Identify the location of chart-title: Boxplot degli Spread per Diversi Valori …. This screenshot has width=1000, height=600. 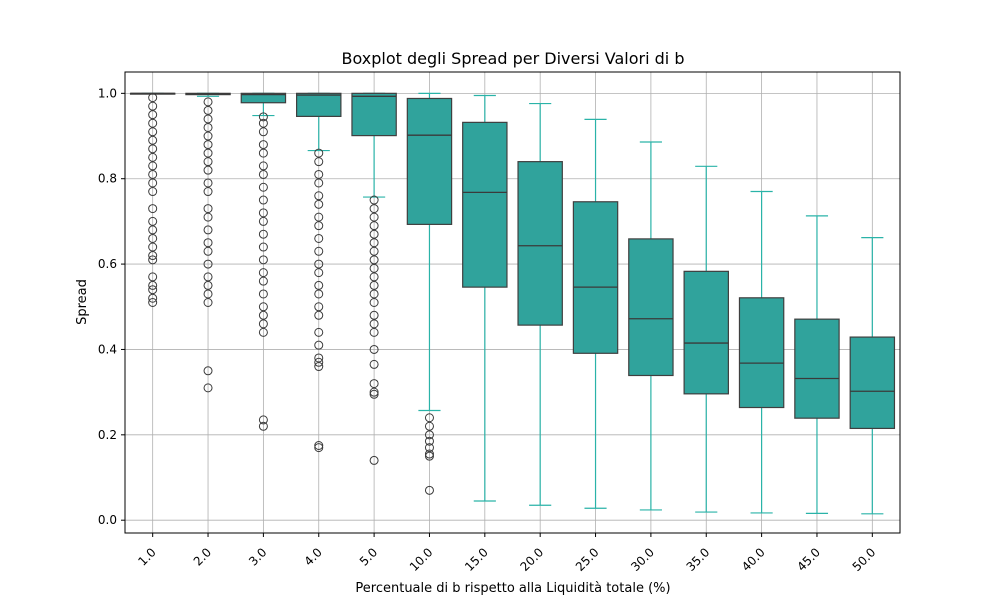
(513, 58).